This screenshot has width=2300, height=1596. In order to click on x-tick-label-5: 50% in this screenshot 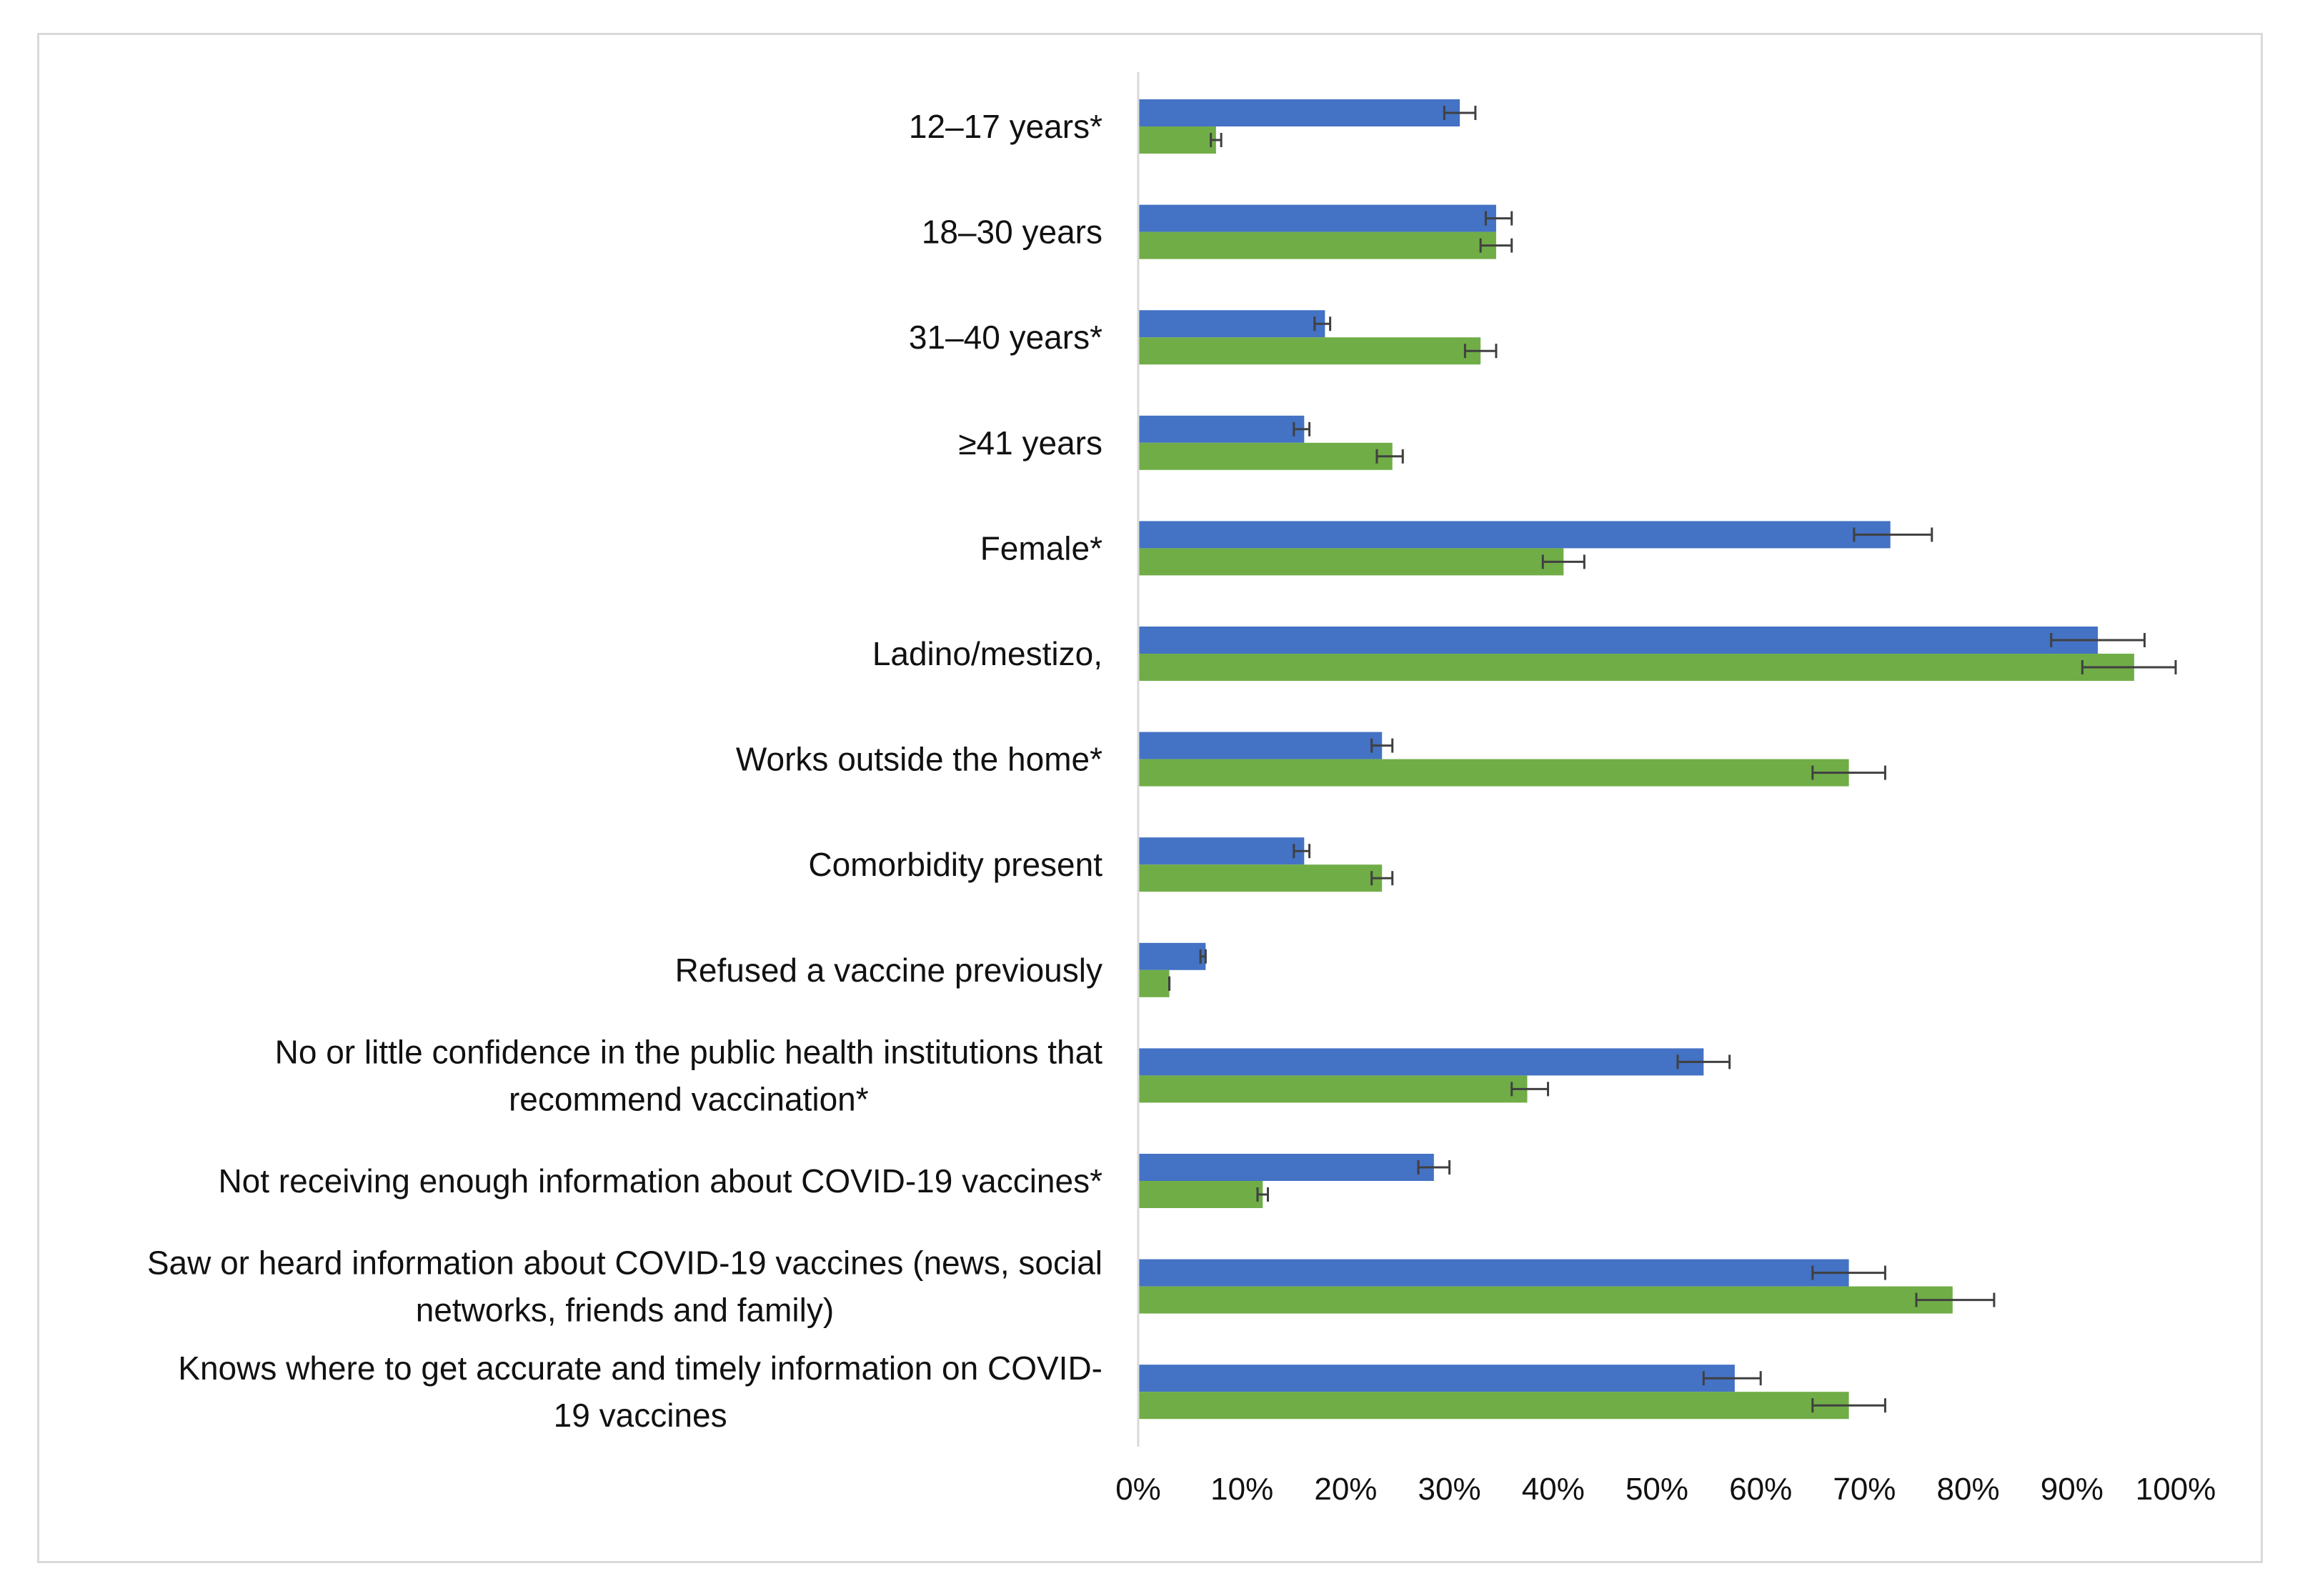, I will do `click(1657, 1489)`.